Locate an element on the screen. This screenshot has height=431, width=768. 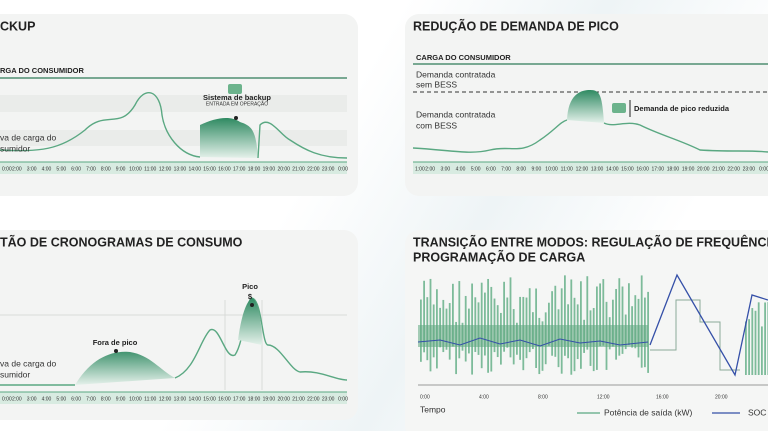
dot is located at coordinates (116, 351).